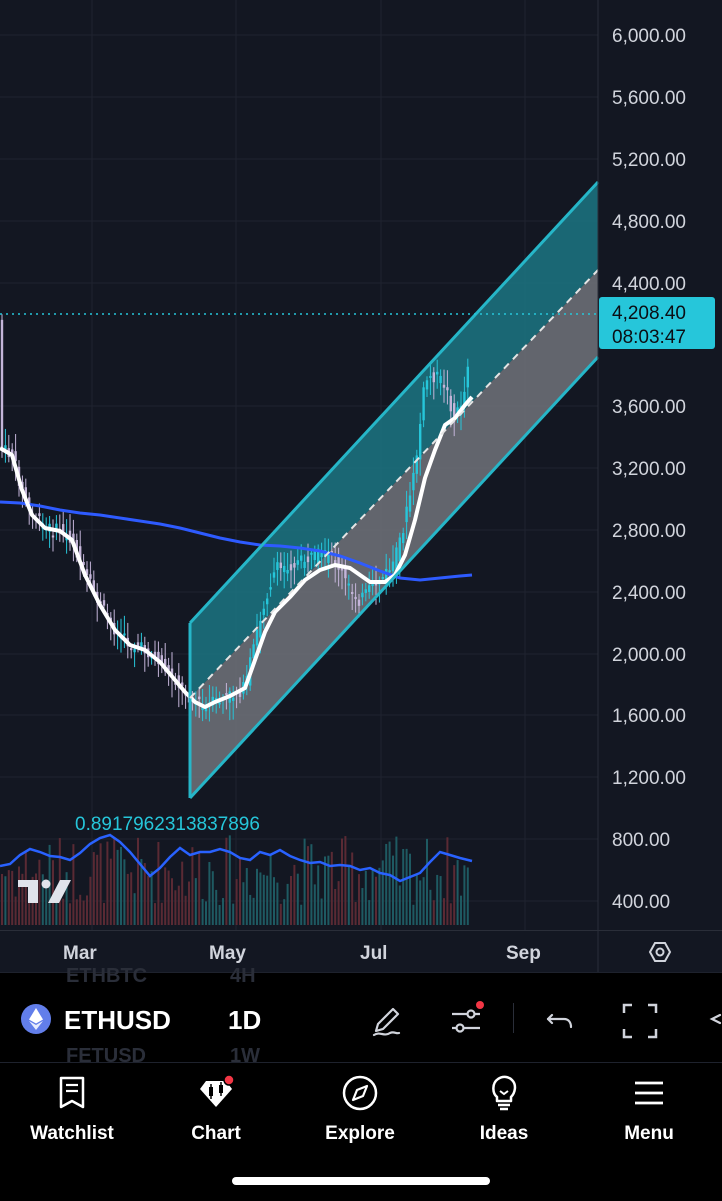 This screenshot has width=722, height=1201. I want to click on time-tick-mar: Mar, so click(80, 953).